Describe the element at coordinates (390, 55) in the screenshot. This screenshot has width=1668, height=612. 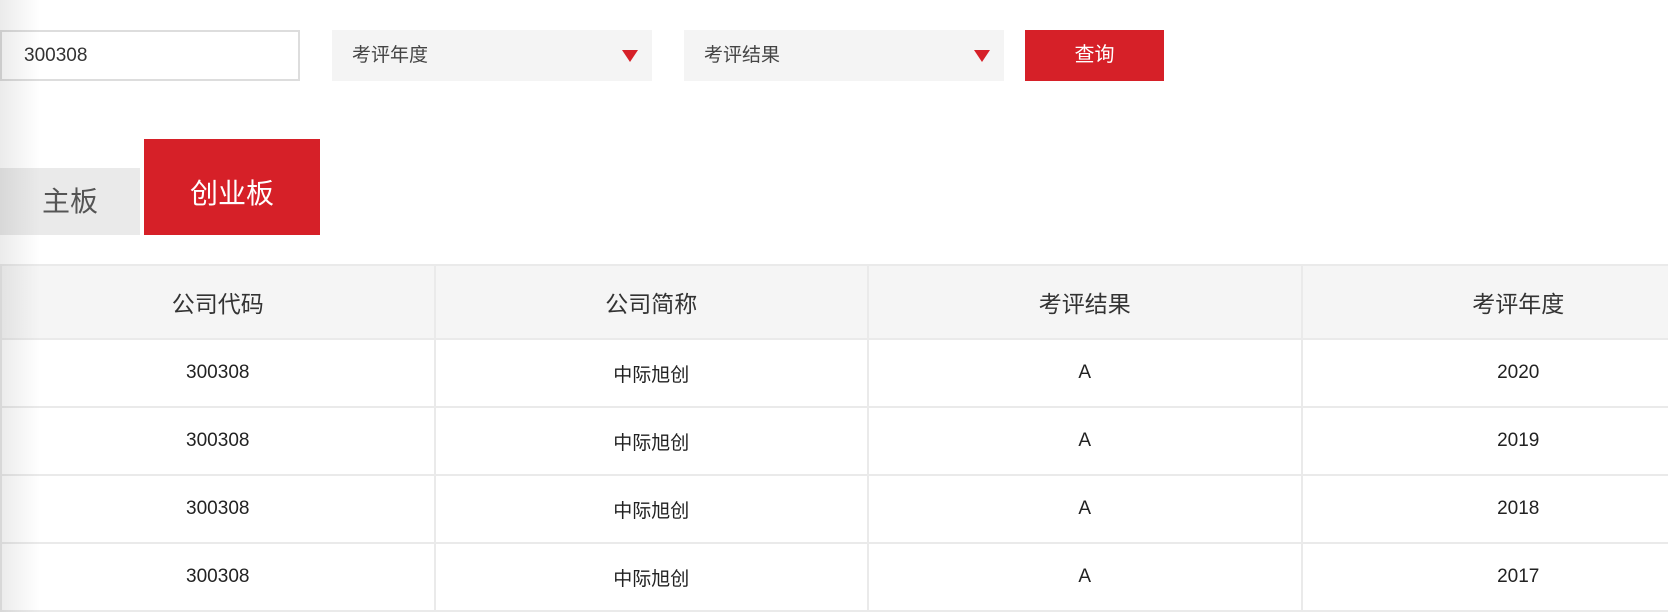
I see `year-select-label: 考评年度` at that location.